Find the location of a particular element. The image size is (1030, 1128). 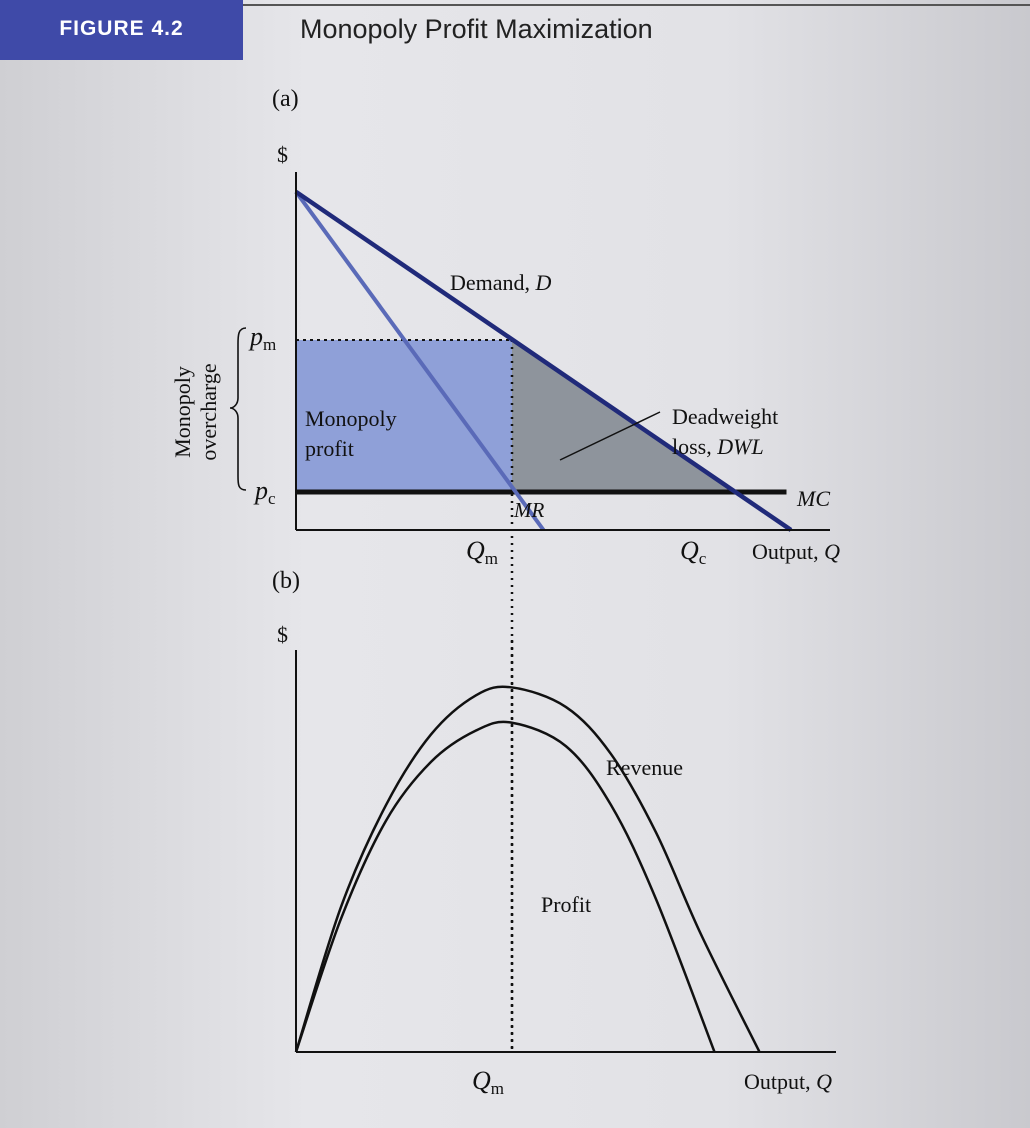

overcharge-label-line2: overcharge is located at coordinates (208, 411).